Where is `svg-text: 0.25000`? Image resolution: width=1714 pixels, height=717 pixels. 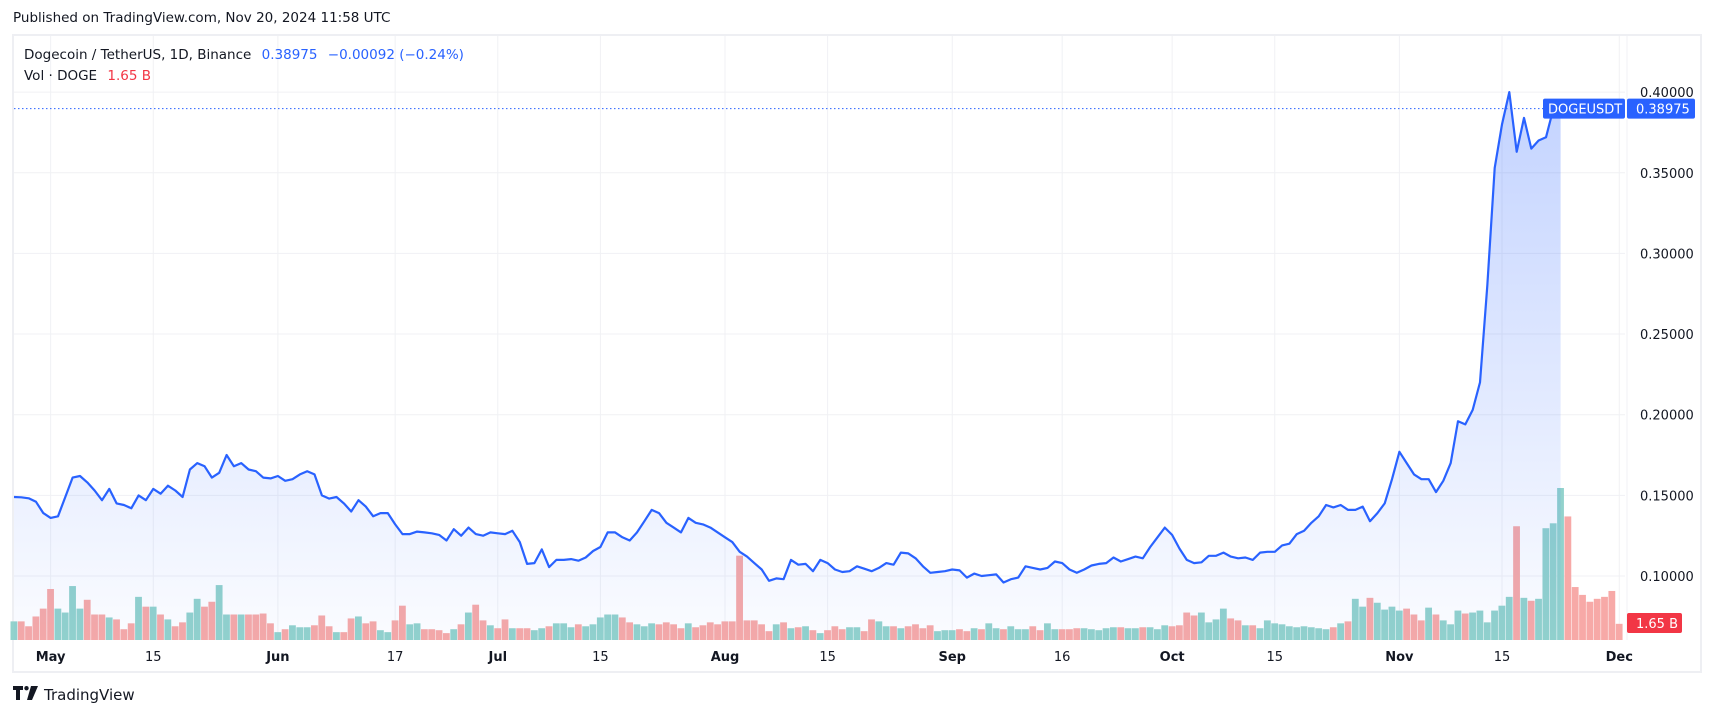 svg-text: 0.25000 is located at coordinates (1667, 335).